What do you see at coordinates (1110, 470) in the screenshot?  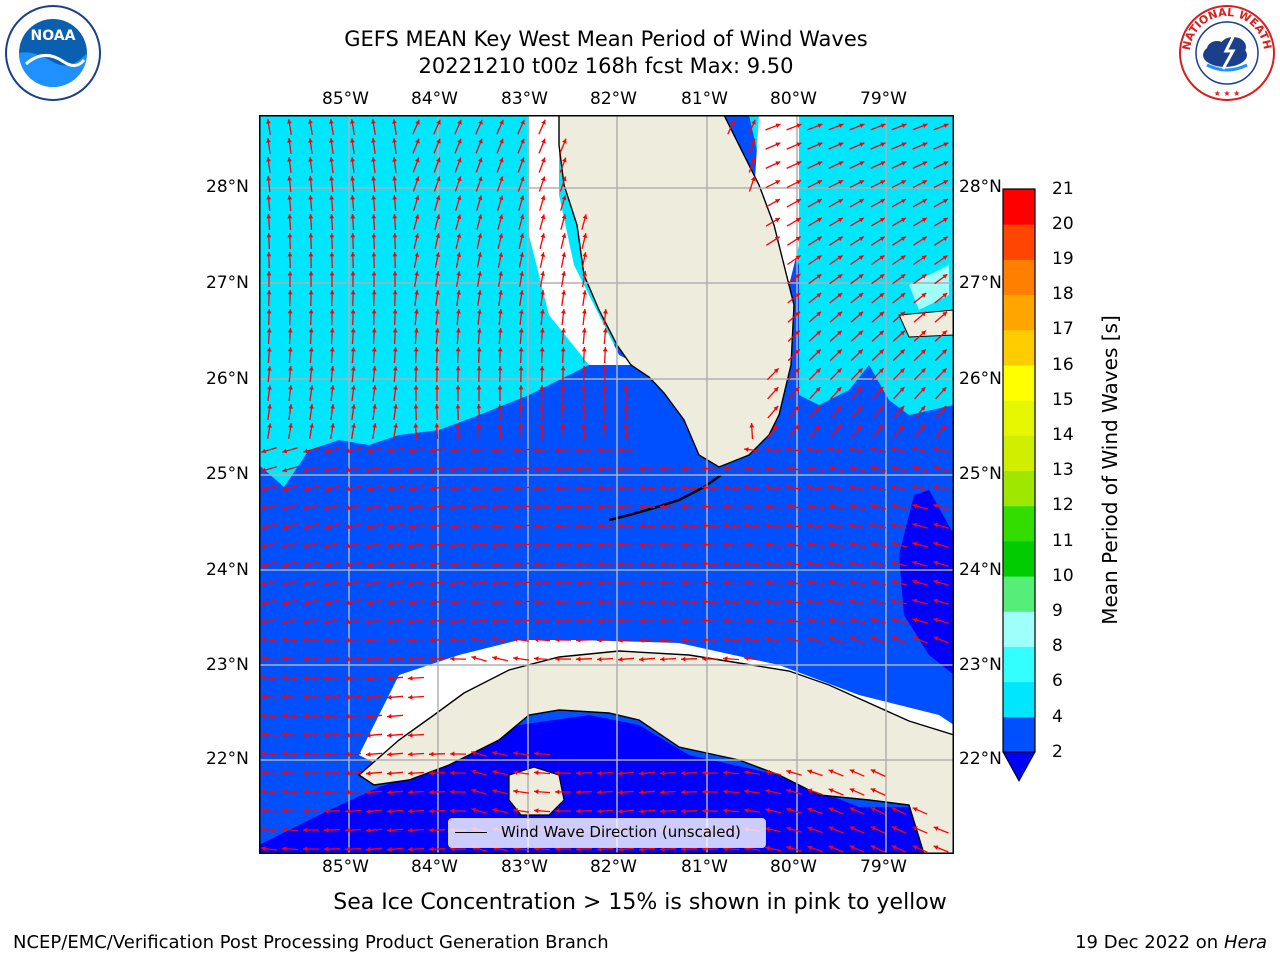 I see `colorbar-label: Mean Period of Wind Waves [s]` at bounding box center [1110, 470].